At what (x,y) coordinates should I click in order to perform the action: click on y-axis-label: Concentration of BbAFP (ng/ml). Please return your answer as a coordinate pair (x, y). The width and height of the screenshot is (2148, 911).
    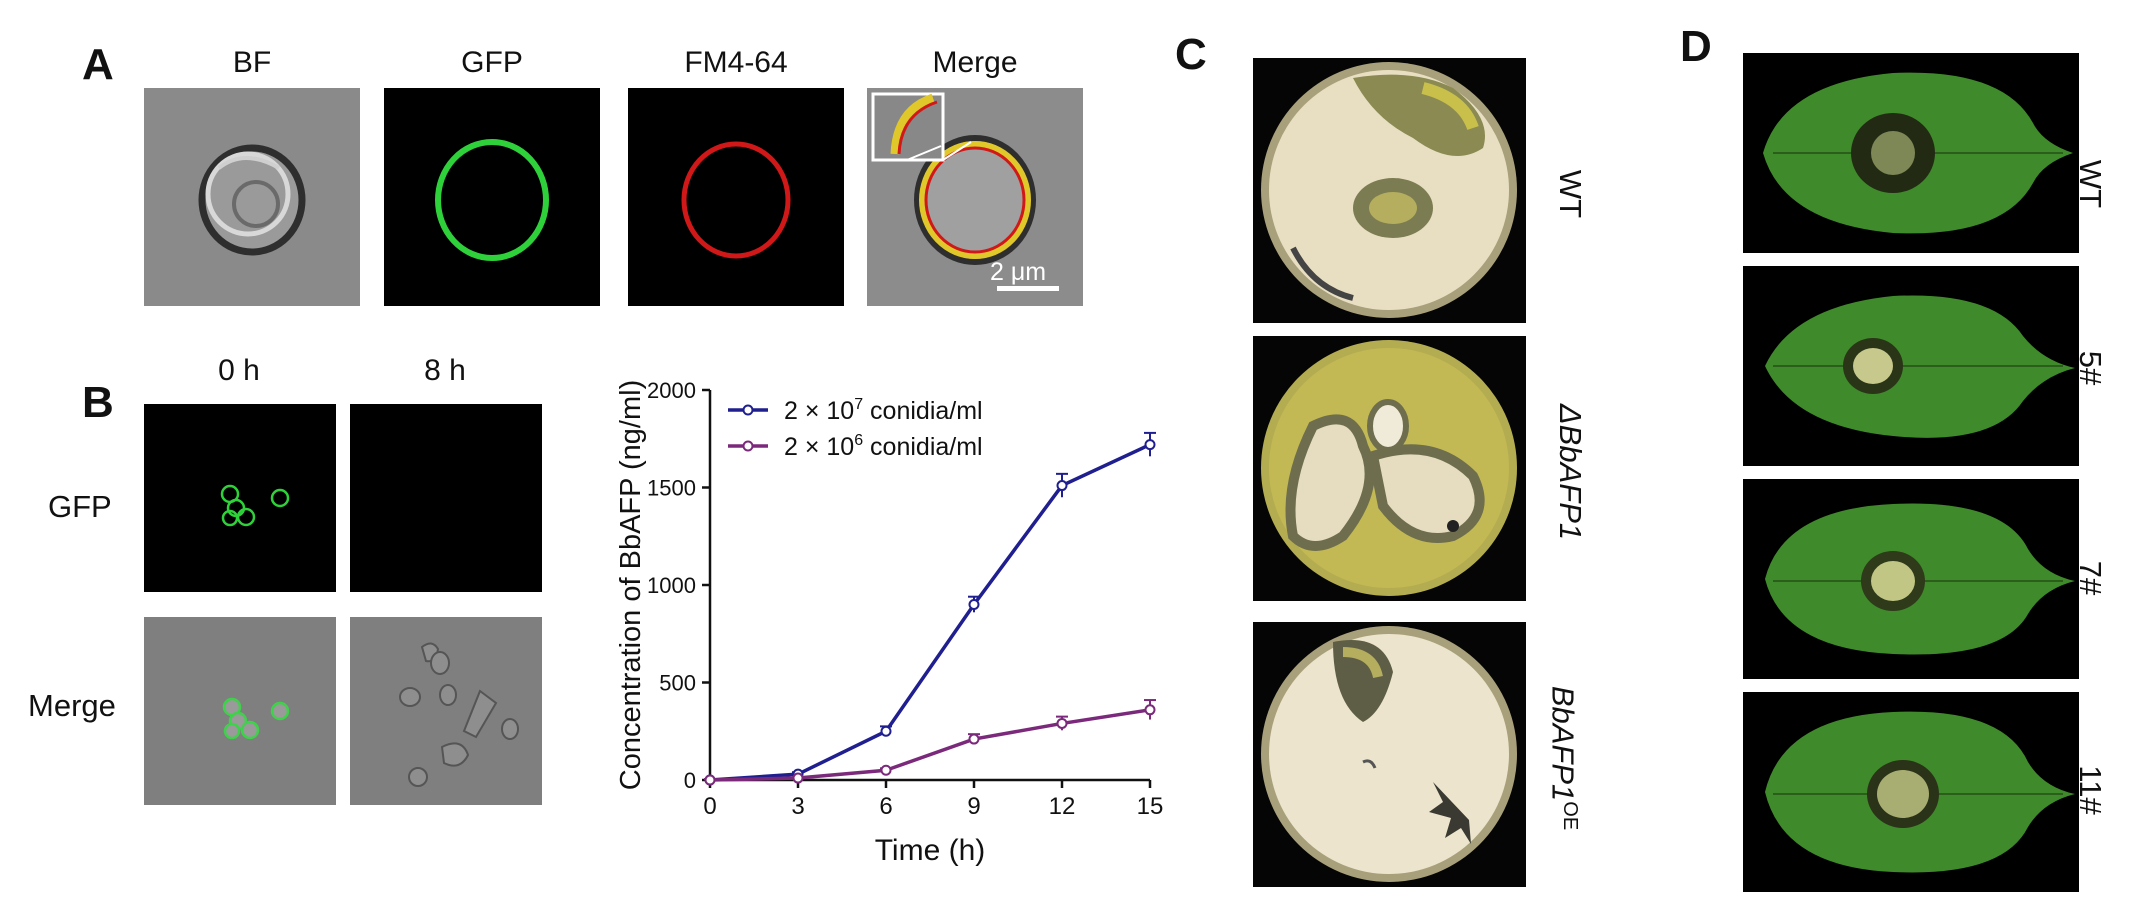
    Looking at the image, I should click on (631, 585).